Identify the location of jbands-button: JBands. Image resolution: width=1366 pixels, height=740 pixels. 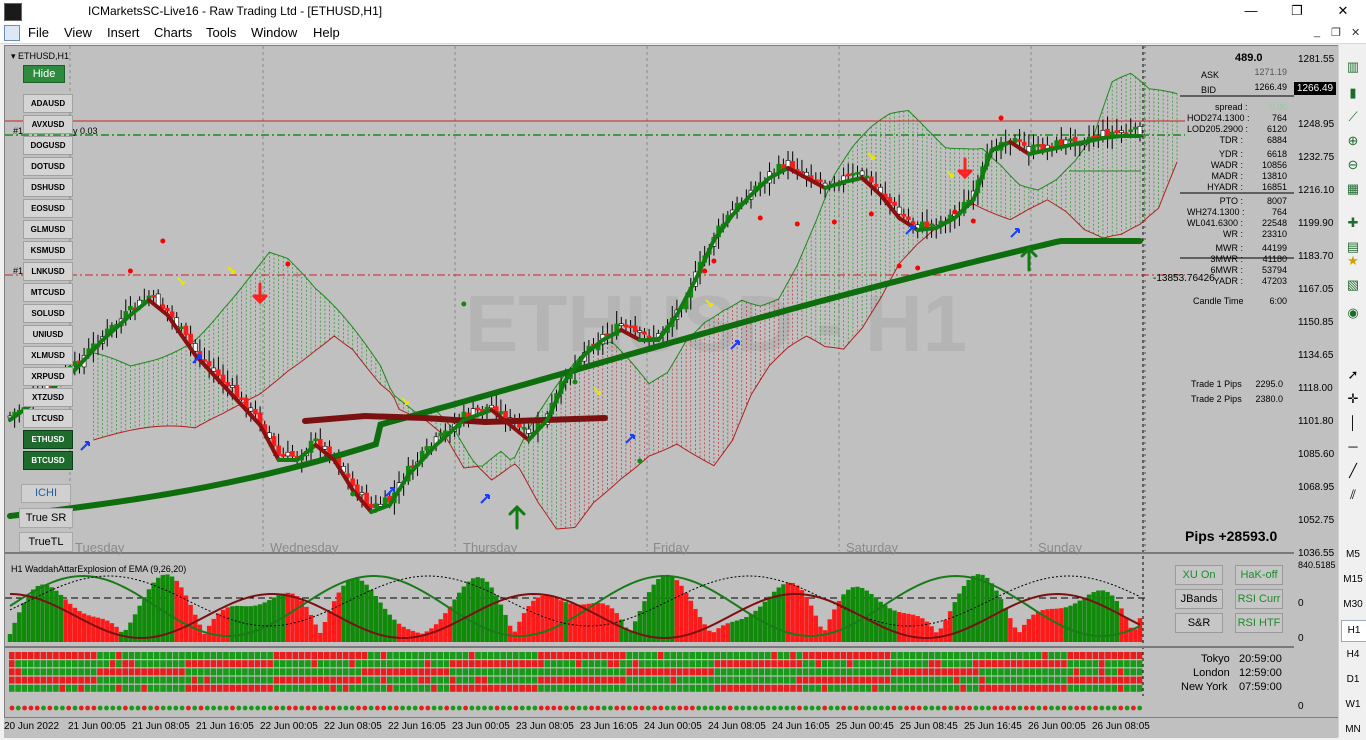
(1199, 599).